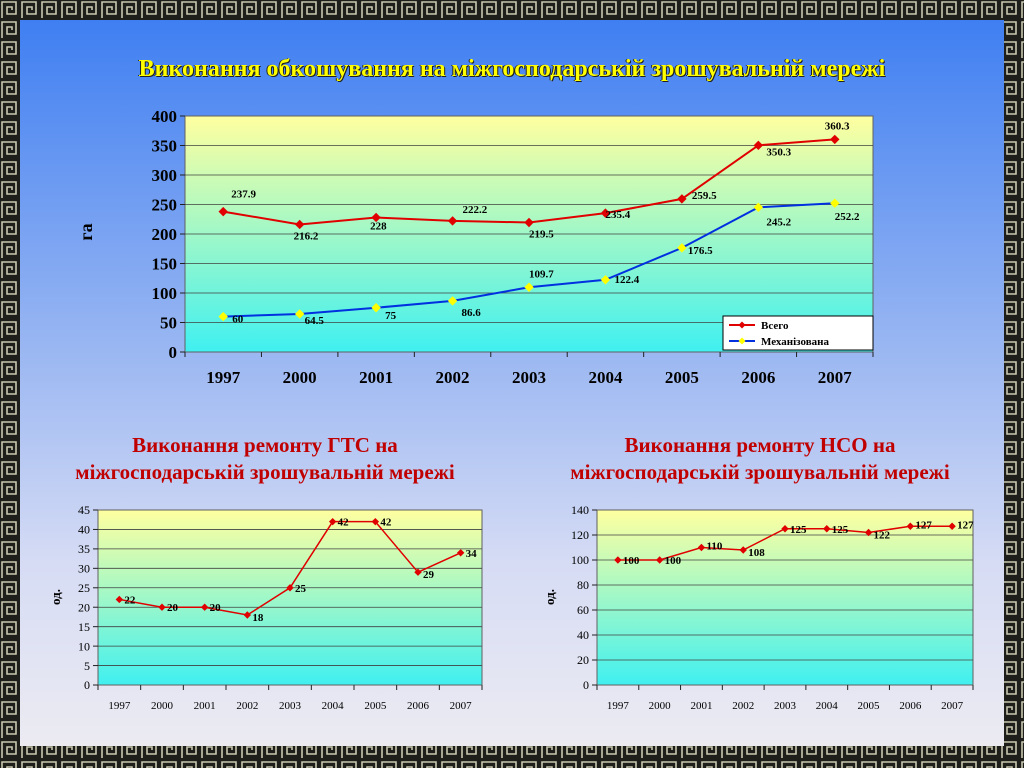  Describe the element at coordinates (583, 660) in the screenshot. I see `nso-y-tick-label: 20` at that location.